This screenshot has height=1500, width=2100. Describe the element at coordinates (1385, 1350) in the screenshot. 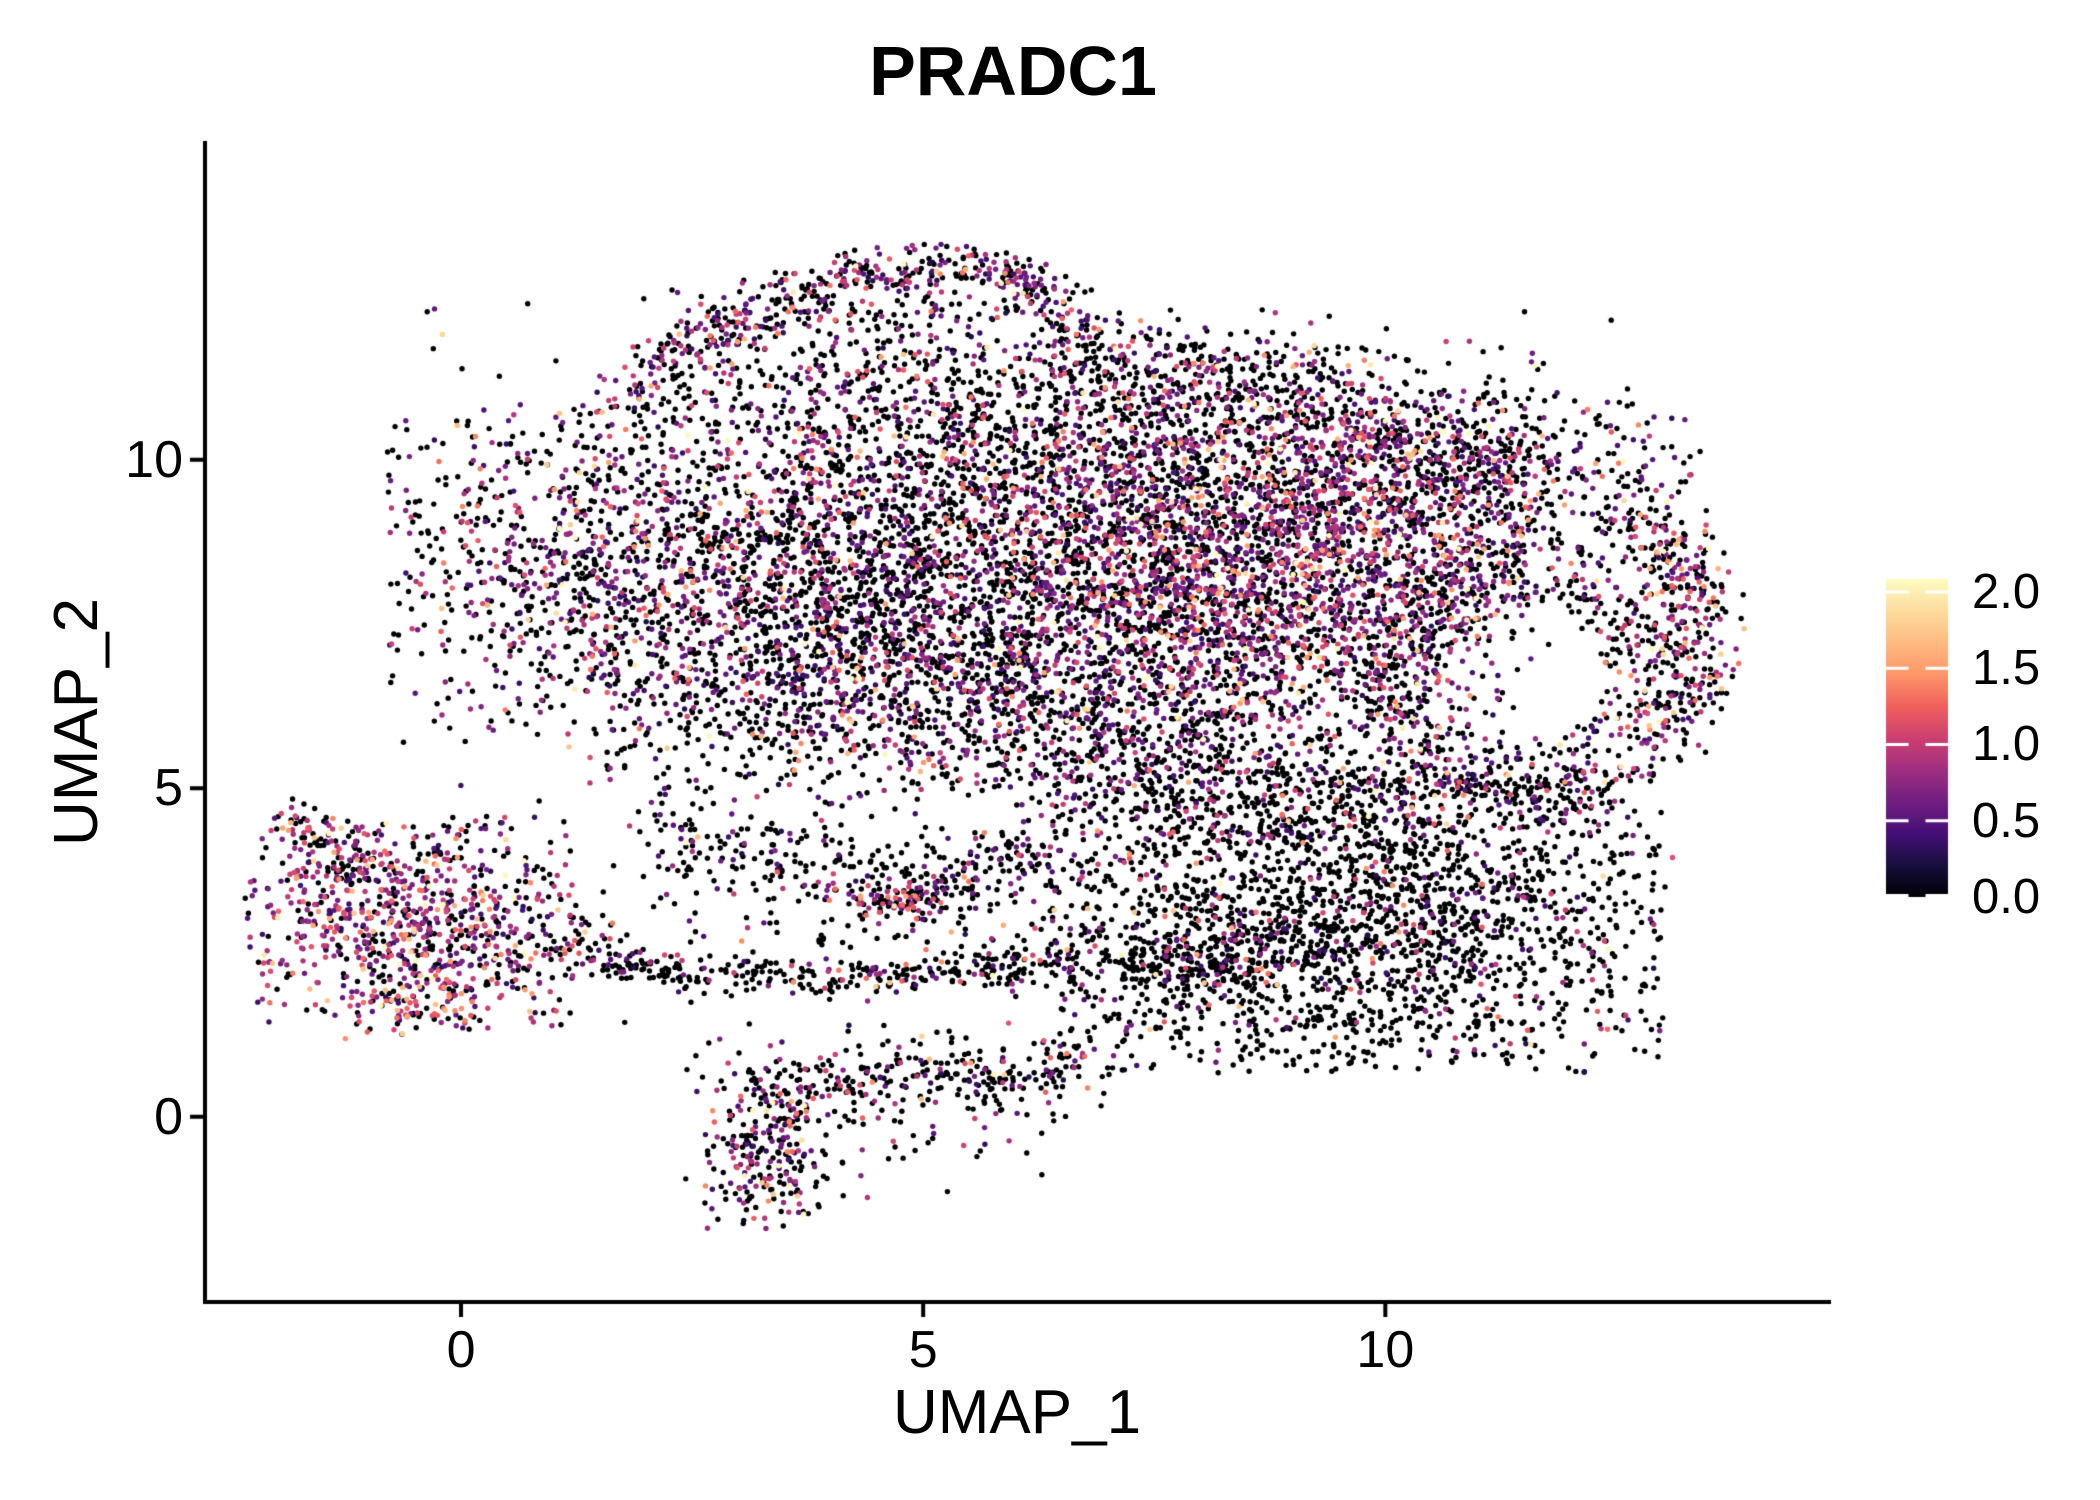

I see `x-tick-label: 10` at that location.